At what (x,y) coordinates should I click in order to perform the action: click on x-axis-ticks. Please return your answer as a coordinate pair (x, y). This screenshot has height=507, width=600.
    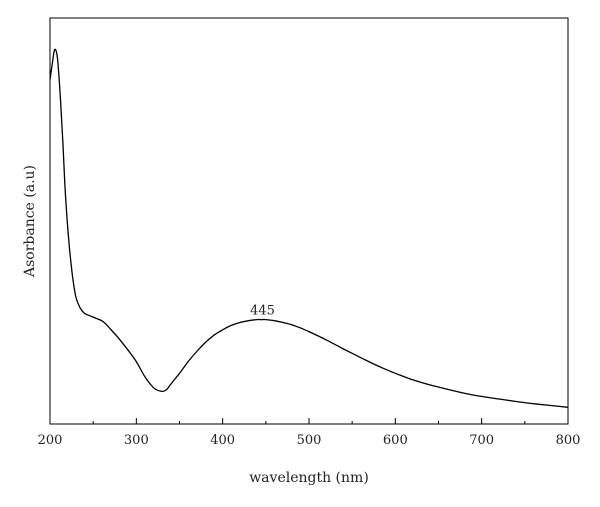
    Looking at the image, I should click on (309, 421).